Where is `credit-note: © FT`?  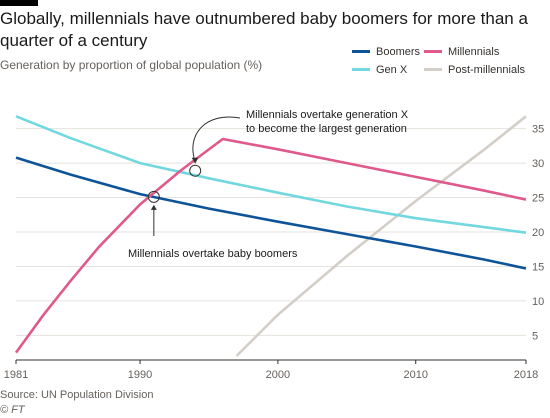
credit-note: © FT is located at coordinates (12, 410).